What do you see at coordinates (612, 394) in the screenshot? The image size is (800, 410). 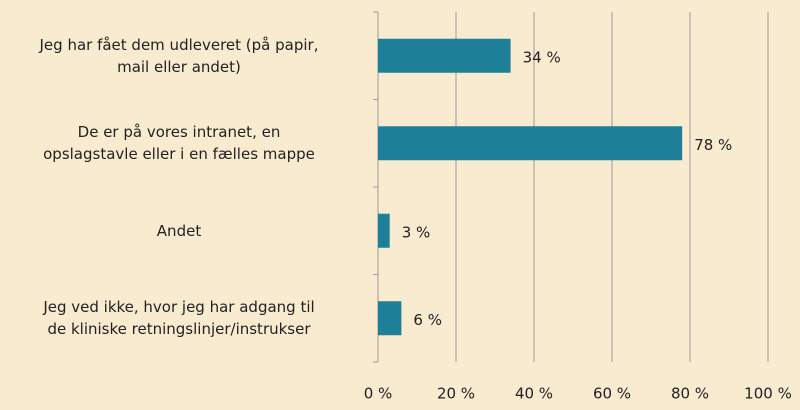 I see `x-tick-label: 60 %` at bounding box center [612, 394].